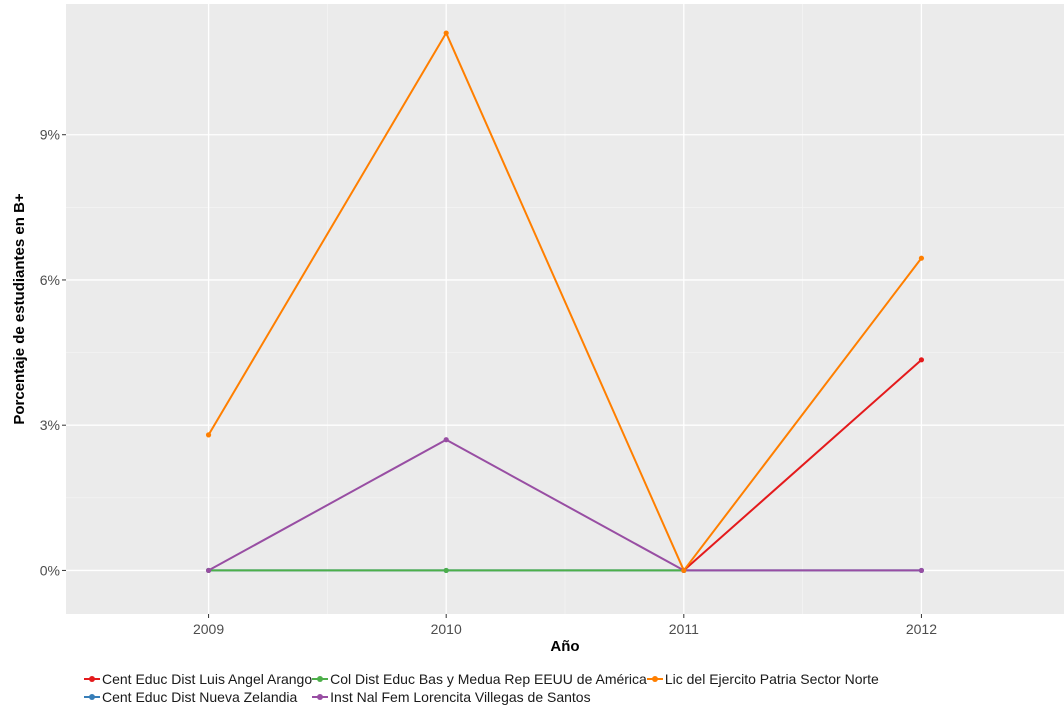 This screenshot has height=709, width=1064. What do you see at coordinates (208, 629) in the screenshot?
I see `x-tick-label: 2009` at bounding box center [208, 629].